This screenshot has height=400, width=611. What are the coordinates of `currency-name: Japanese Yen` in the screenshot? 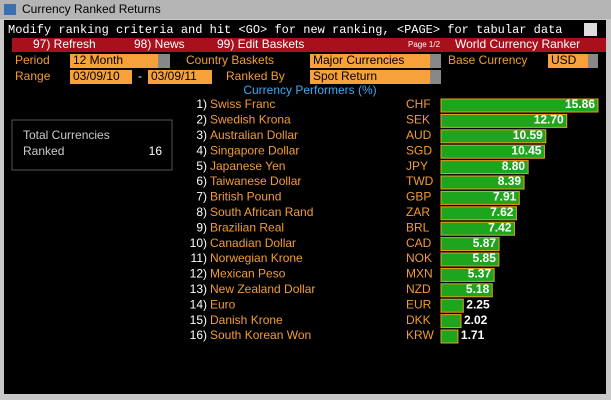 It's located at (247, 166).